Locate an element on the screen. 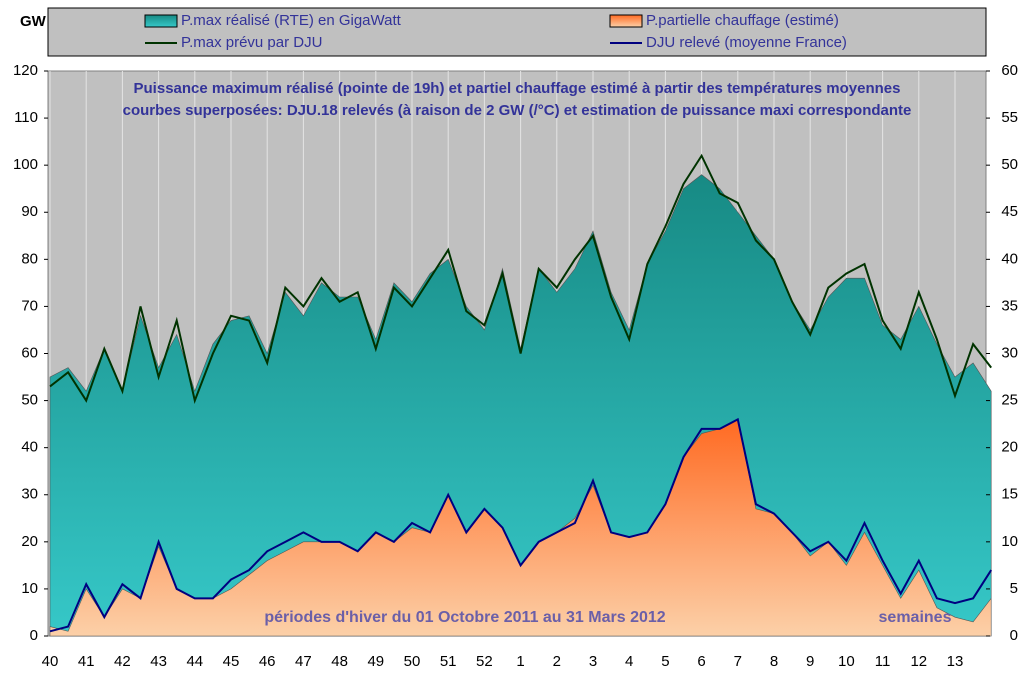 This screenshot has width=1025, height=687. x-tick-label: 48 is located at coordinates (339, 661).